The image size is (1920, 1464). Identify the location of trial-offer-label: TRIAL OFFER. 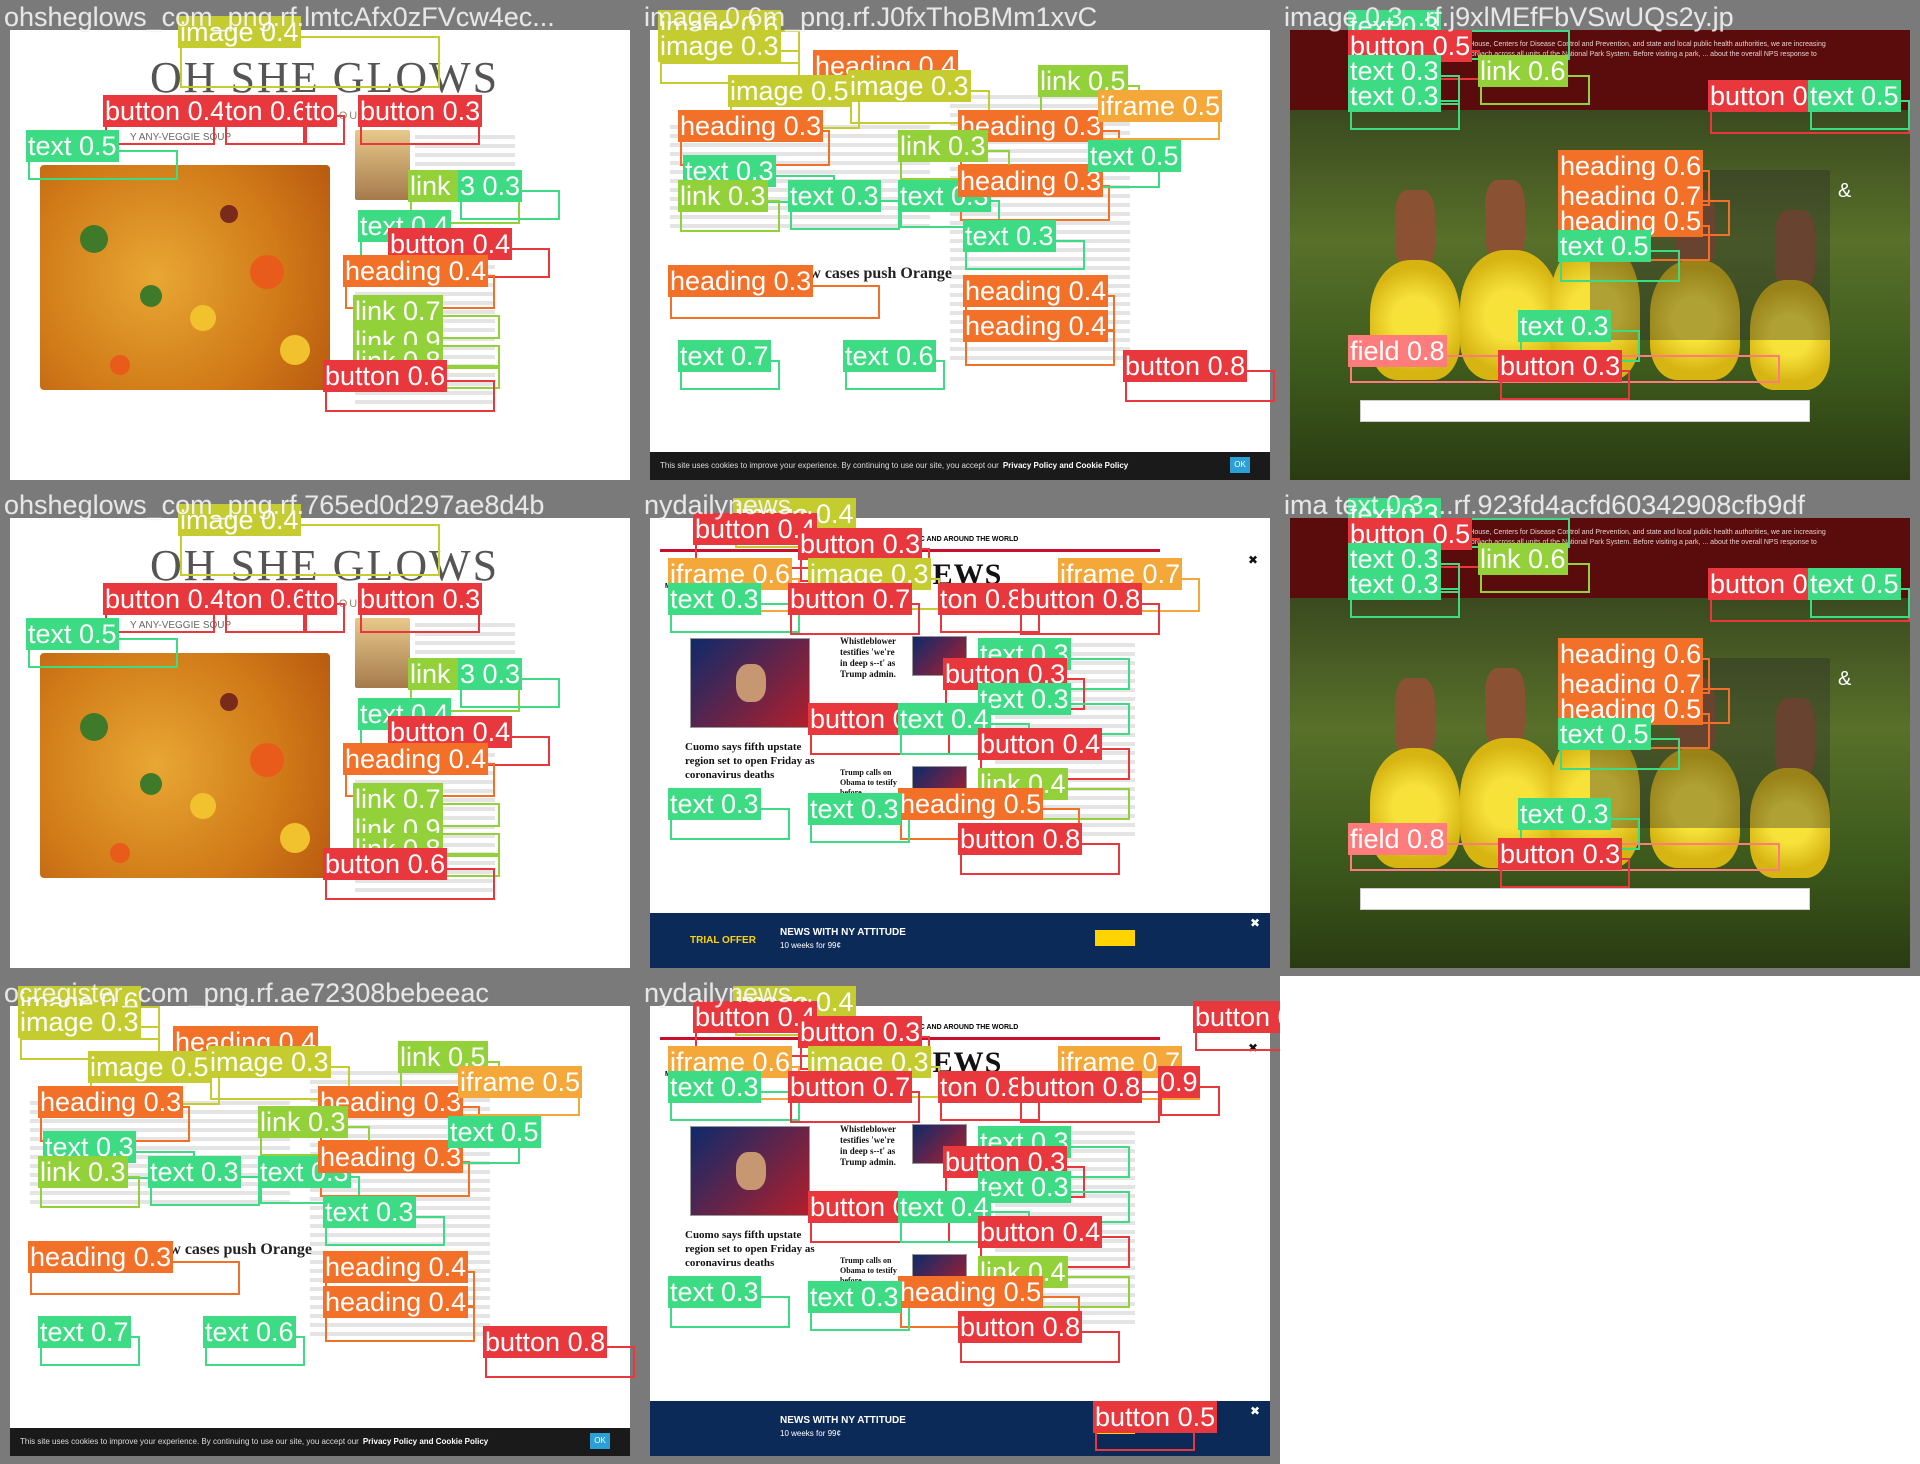
(723, 940).